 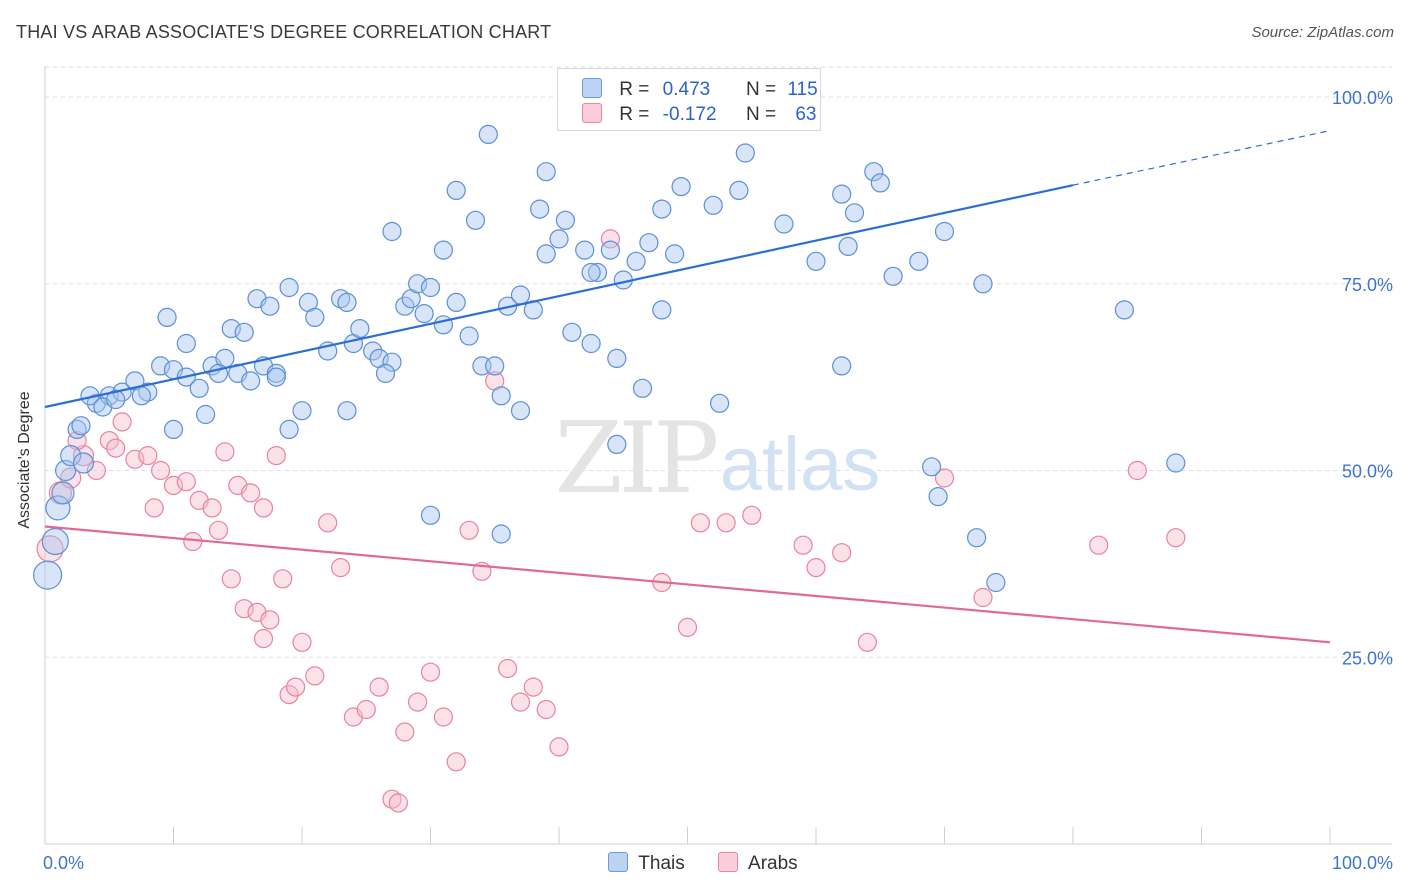 What do you see at coordinates (634, 89) in the screenshot?
I see `thais-r-label: R =` at bounding box center [634, 89].